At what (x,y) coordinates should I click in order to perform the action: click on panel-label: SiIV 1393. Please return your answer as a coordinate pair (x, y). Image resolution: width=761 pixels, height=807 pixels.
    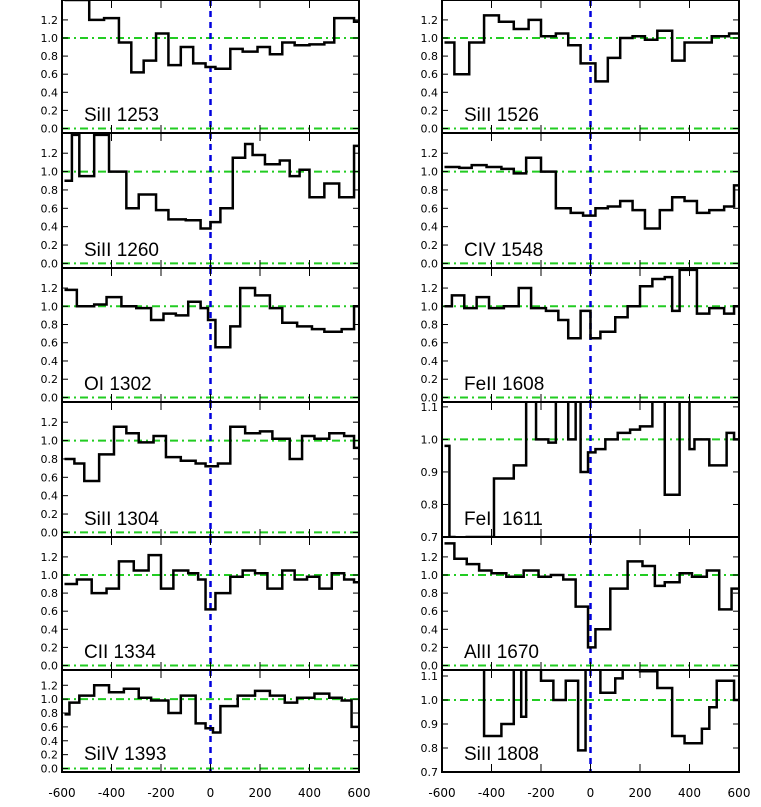
    Looking at the image, I should click on (125, 754).